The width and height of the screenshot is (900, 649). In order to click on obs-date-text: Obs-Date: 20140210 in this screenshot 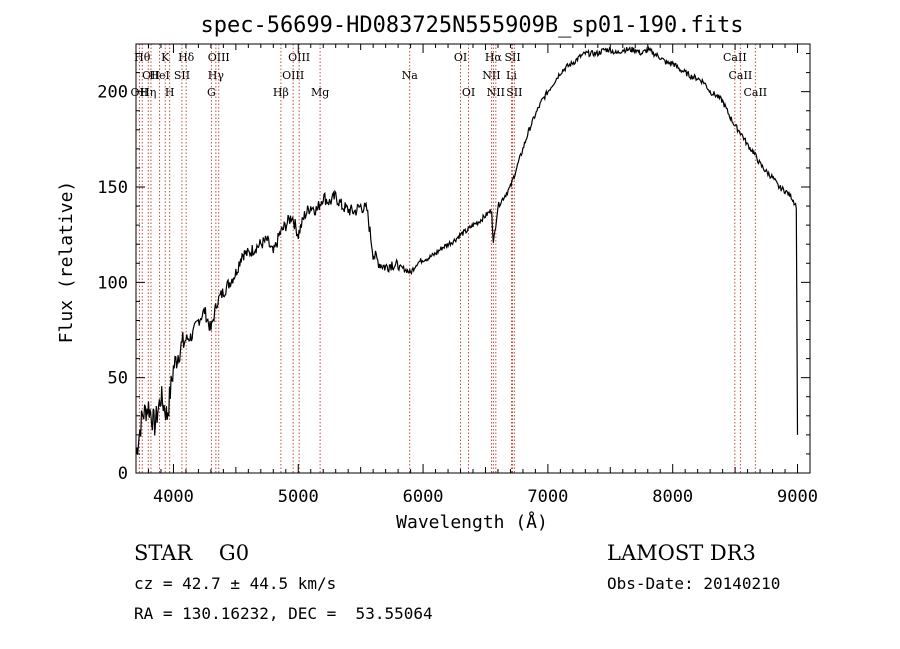, I will do `click(694, 583)`.